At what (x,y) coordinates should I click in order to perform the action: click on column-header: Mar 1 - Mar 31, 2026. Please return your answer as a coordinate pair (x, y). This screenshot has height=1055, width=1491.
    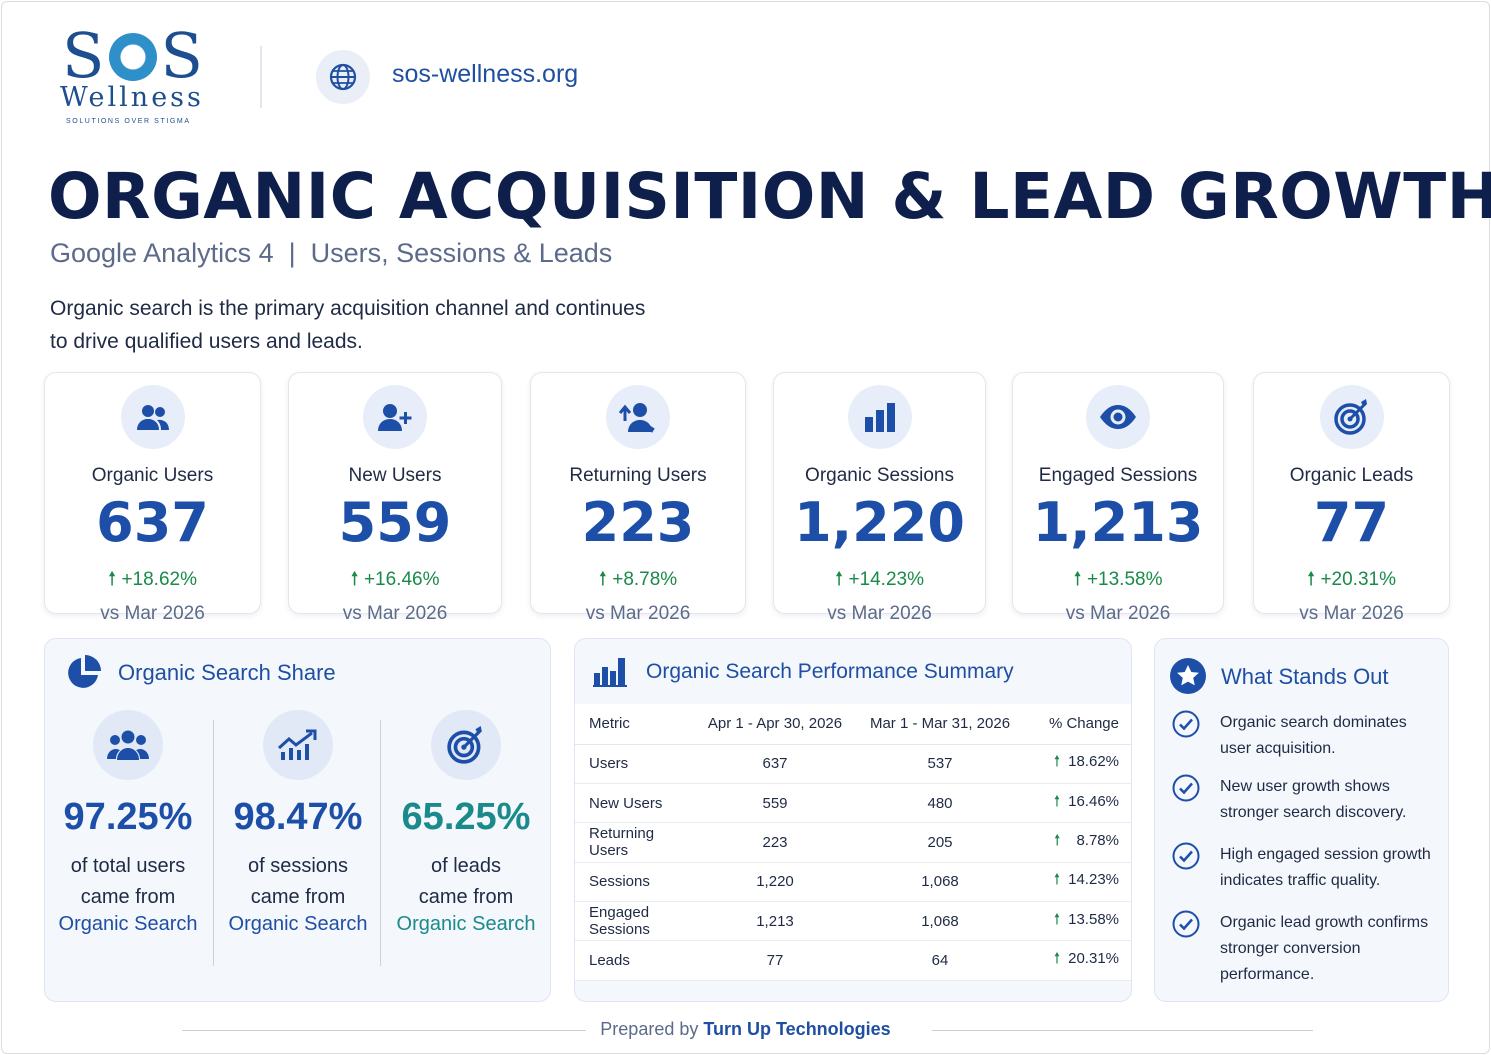
    Looking at the image, I should click on (940, 724).